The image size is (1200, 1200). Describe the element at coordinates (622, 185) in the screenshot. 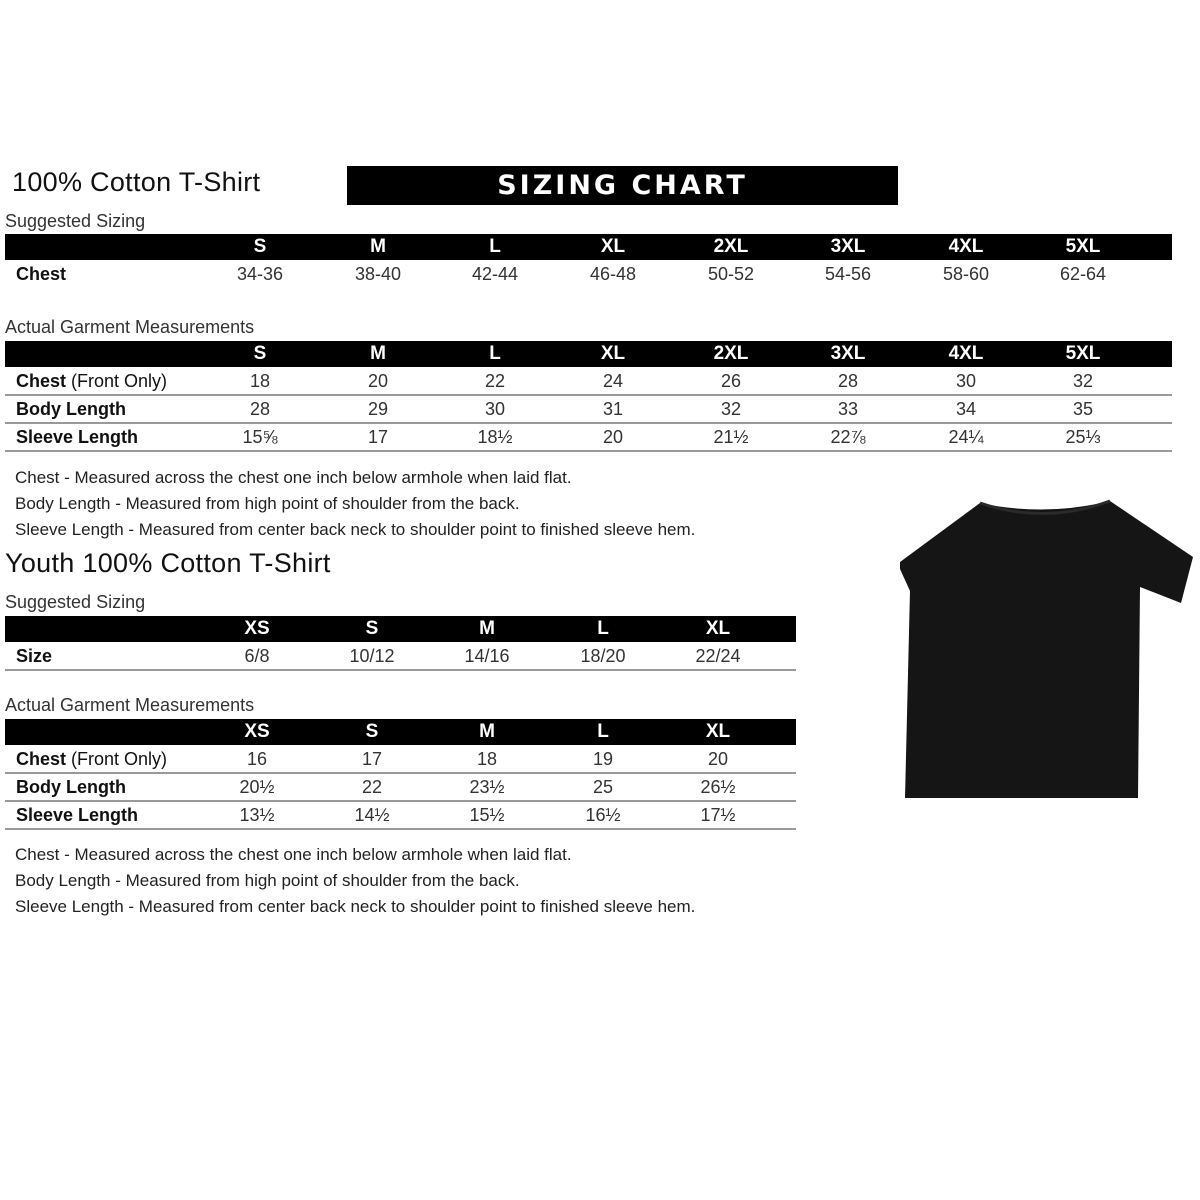

I see `sizing-chart-banner: SIZING CHART` at that location.